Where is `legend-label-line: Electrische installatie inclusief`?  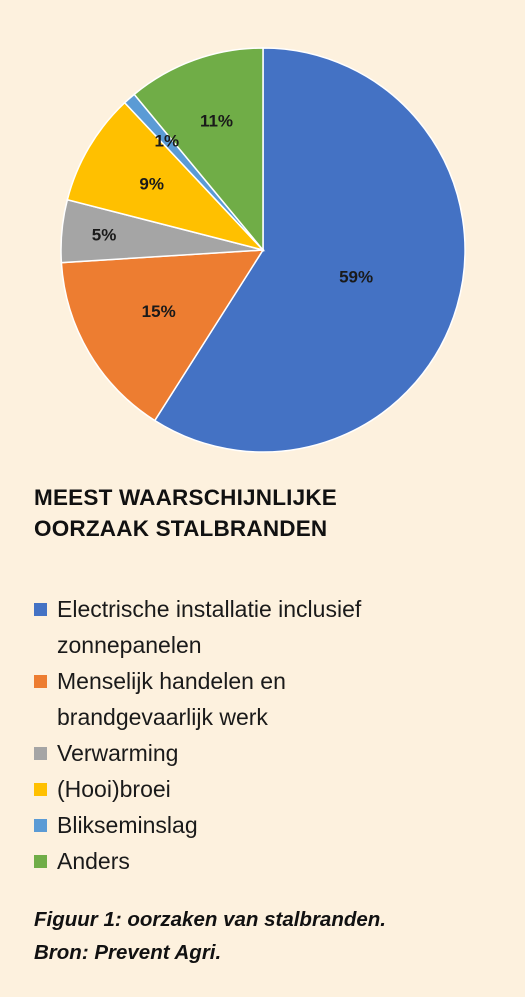 legend-label-line: Electrische installatie inclusief is located at coordinates (209, 609).